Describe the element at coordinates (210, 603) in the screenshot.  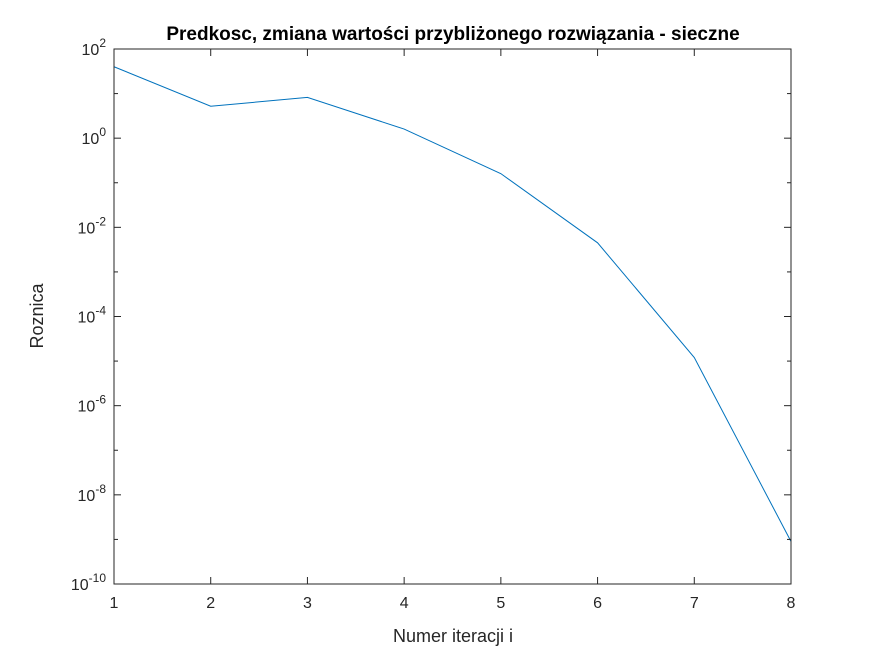
I see `x-tick-label: 2` at that location.